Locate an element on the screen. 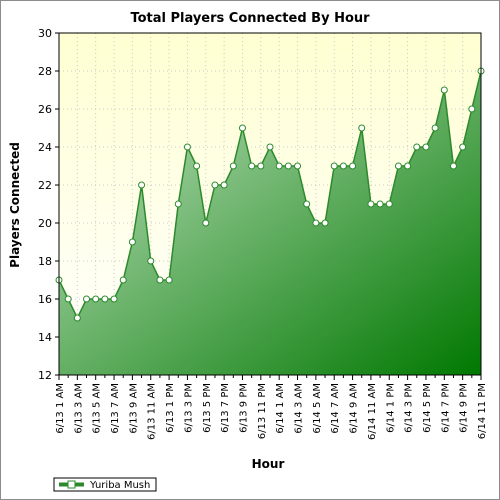  x-tick-label: 6/13 7 AM is located at coordinates (115, 408).